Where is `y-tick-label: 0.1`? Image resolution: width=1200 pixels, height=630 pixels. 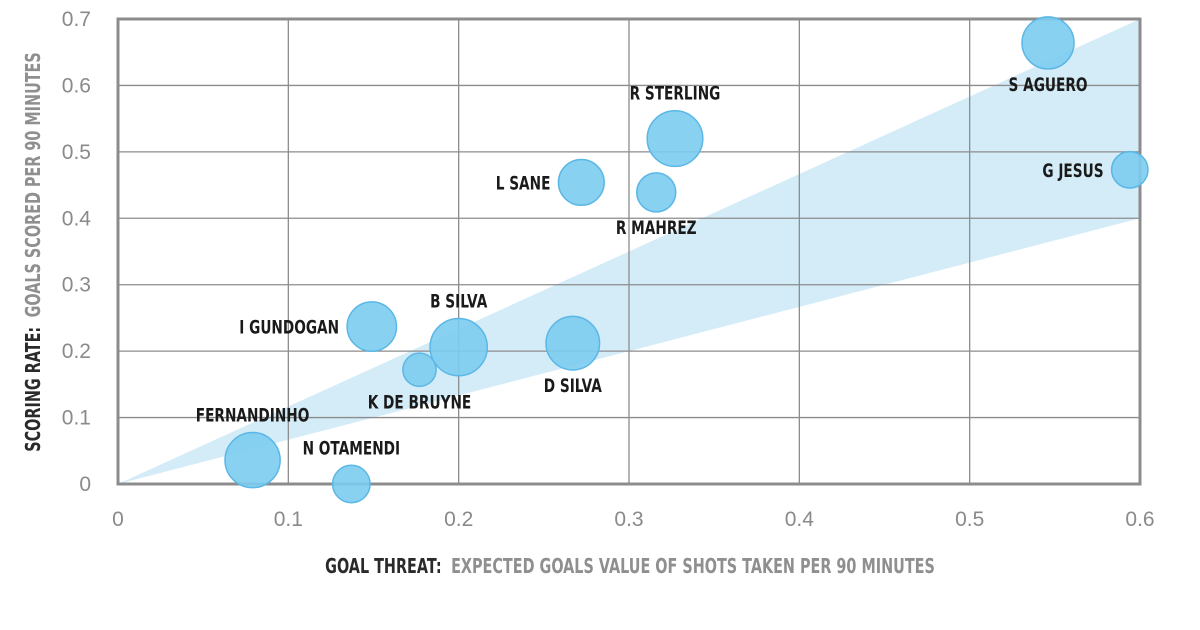
y-tick-label: 0.1 is located at coordinates (76, 418).